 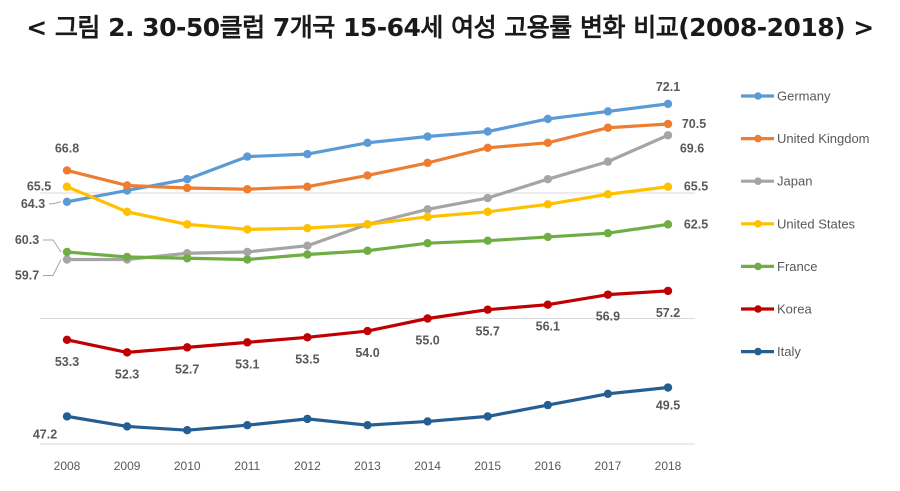 I want to click on data-label: 56.1, so click(x=548, y=327).